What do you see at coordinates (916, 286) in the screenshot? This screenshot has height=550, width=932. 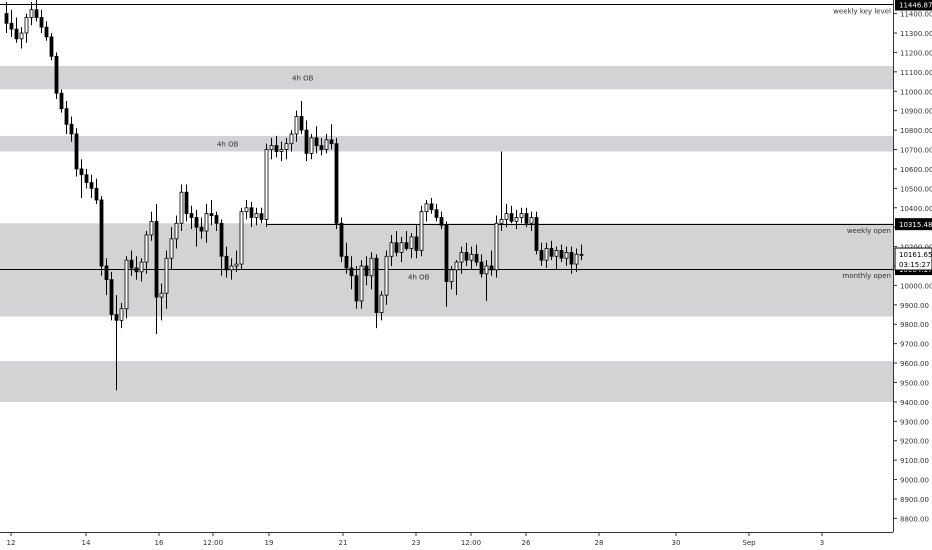 I see `price-tick-label: 10000.00` at bounding box center [916, 286].